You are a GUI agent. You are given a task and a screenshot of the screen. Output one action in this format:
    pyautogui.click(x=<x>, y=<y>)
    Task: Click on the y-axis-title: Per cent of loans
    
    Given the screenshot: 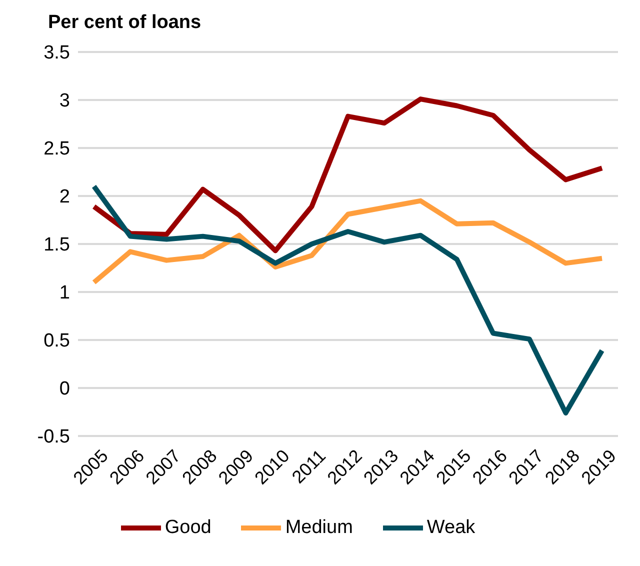 What is the action you would take?
    pyautogui.click(x=125, y=23)
    